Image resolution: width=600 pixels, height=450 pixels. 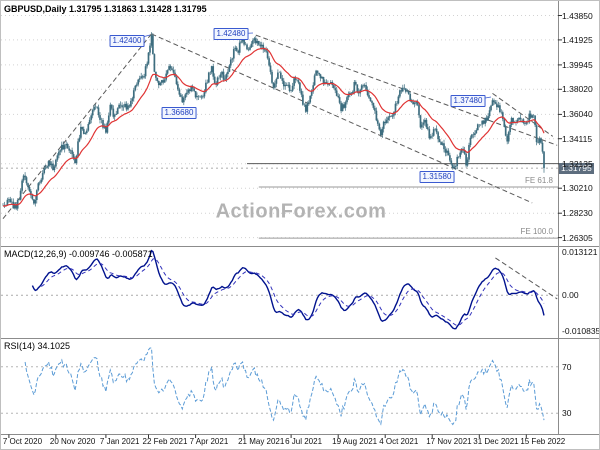 I want to click on current-price-tag: 1.31795, so click(x=576, y=168).